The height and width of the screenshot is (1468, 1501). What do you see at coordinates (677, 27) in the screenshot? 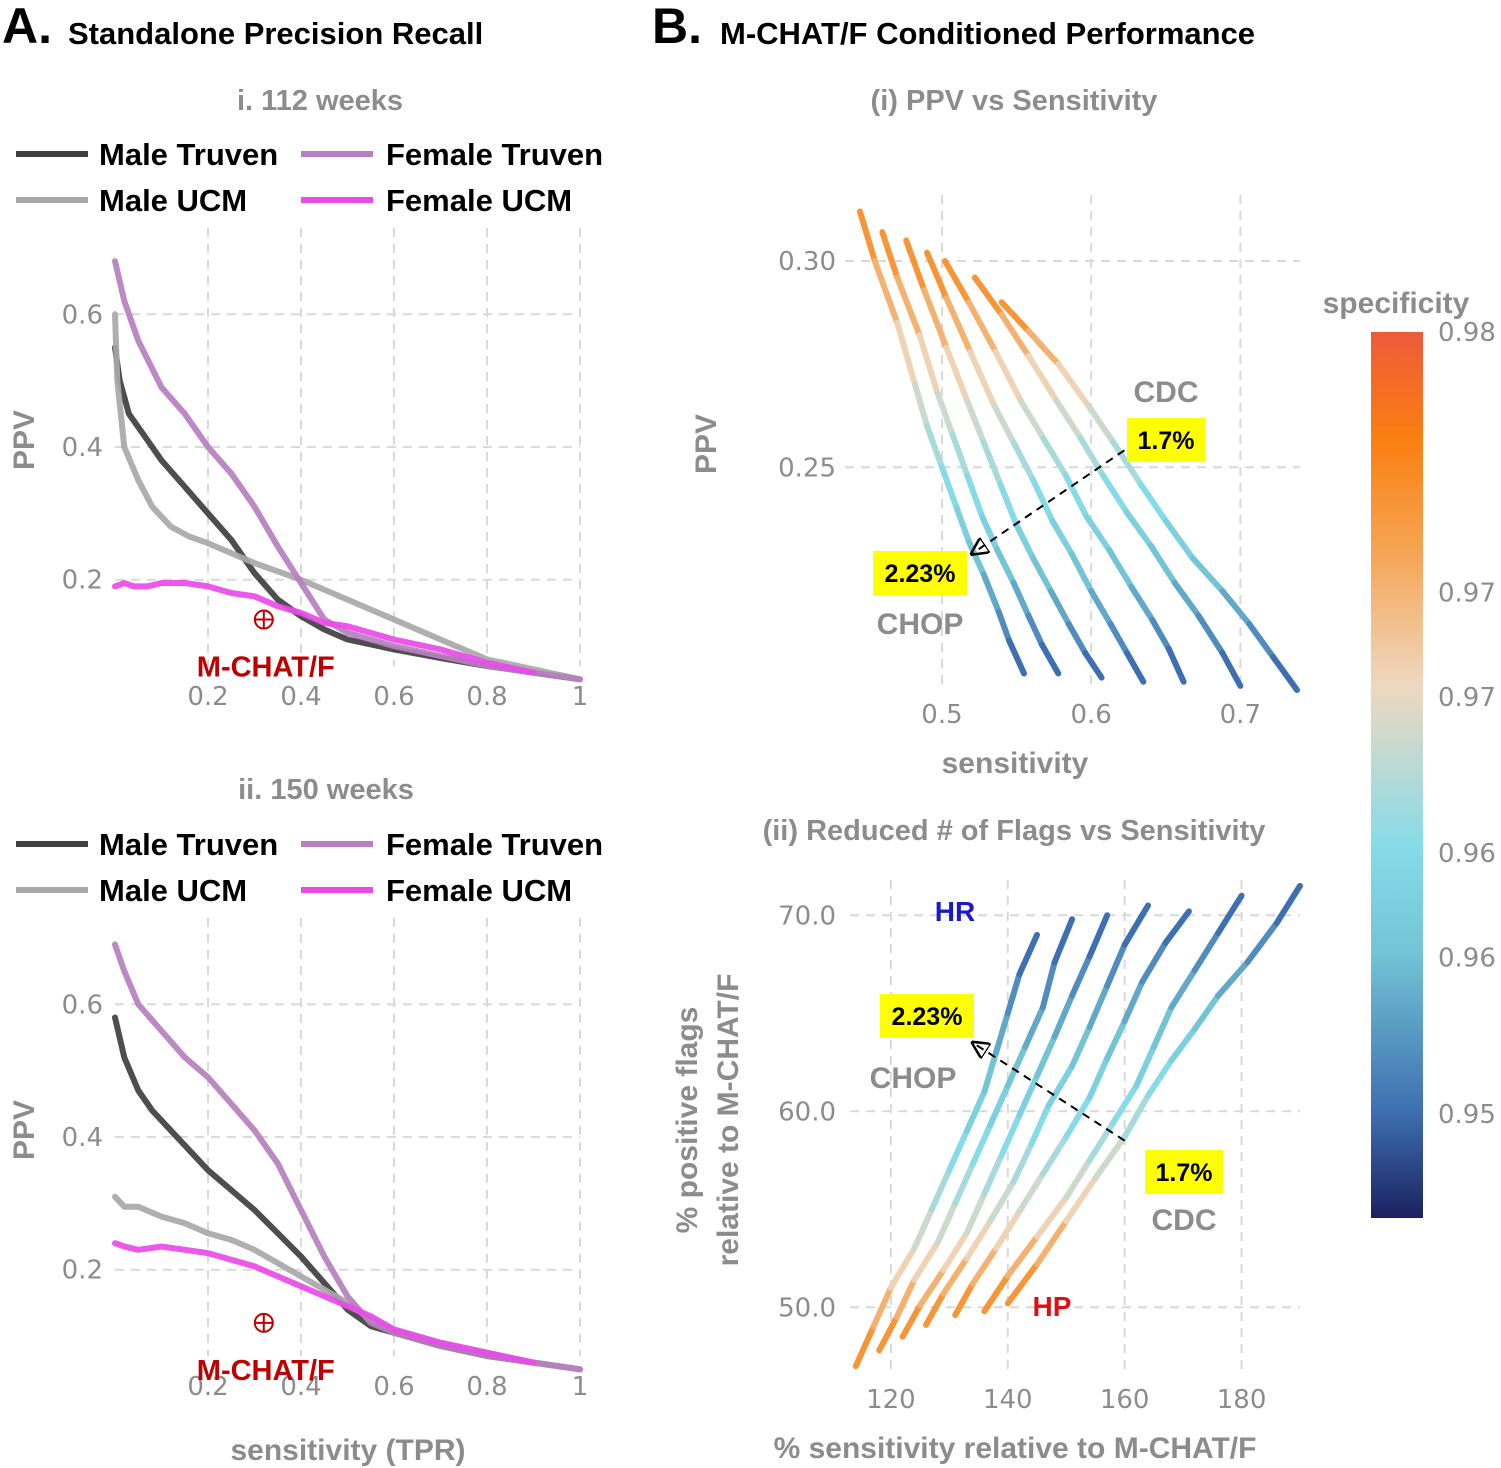
I see `panel-b-letter: B.` at bounding box center [677, 27].